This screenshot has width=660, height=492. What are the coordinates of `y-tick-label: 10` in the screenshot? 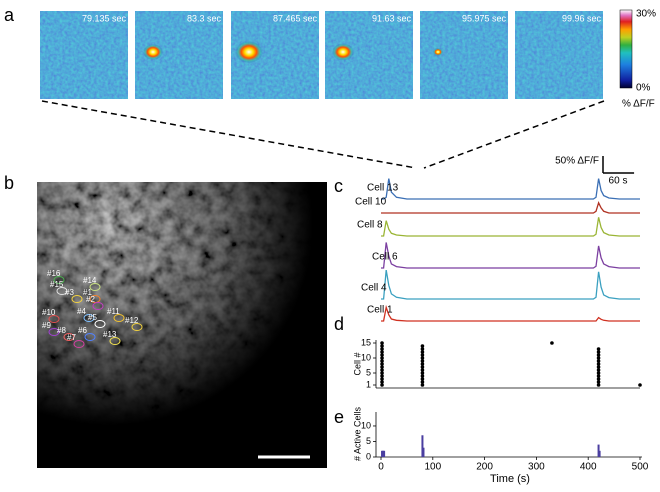 It's located at (366, 425).